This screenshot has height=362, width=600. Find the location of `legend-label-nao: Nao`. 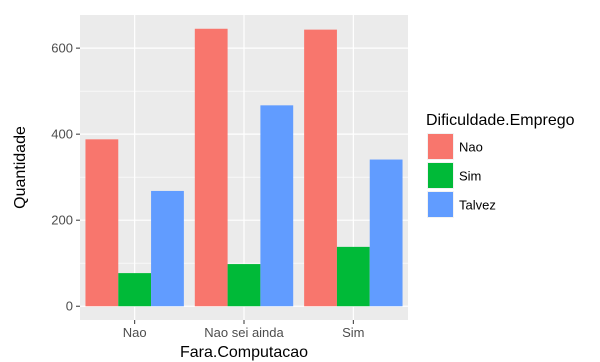

legend-label-nao: Nao is located at coordinates (471, 147).